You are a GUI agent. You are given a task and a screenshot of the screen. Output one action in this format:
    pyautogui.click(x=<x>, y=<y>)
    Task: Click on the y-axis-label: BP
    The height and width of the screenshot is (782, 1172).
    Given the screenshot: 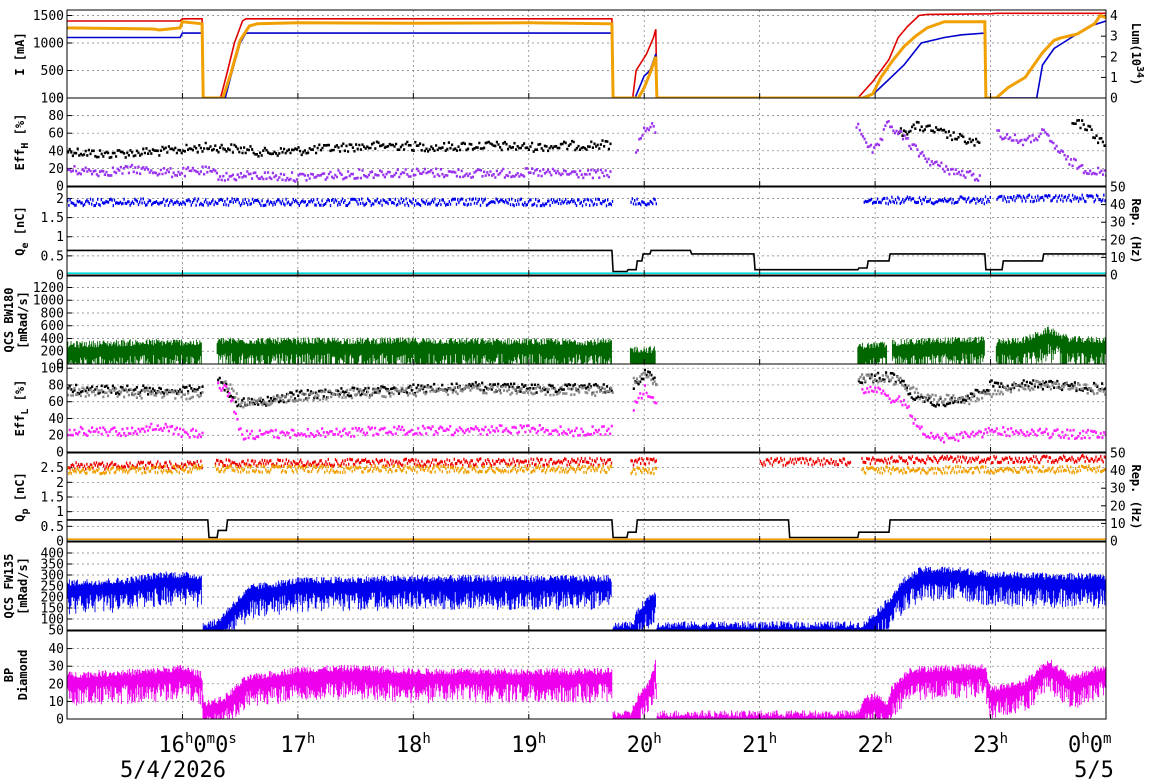 What is the action you would take?
    pyautogui.click(x=9, y=675)
    